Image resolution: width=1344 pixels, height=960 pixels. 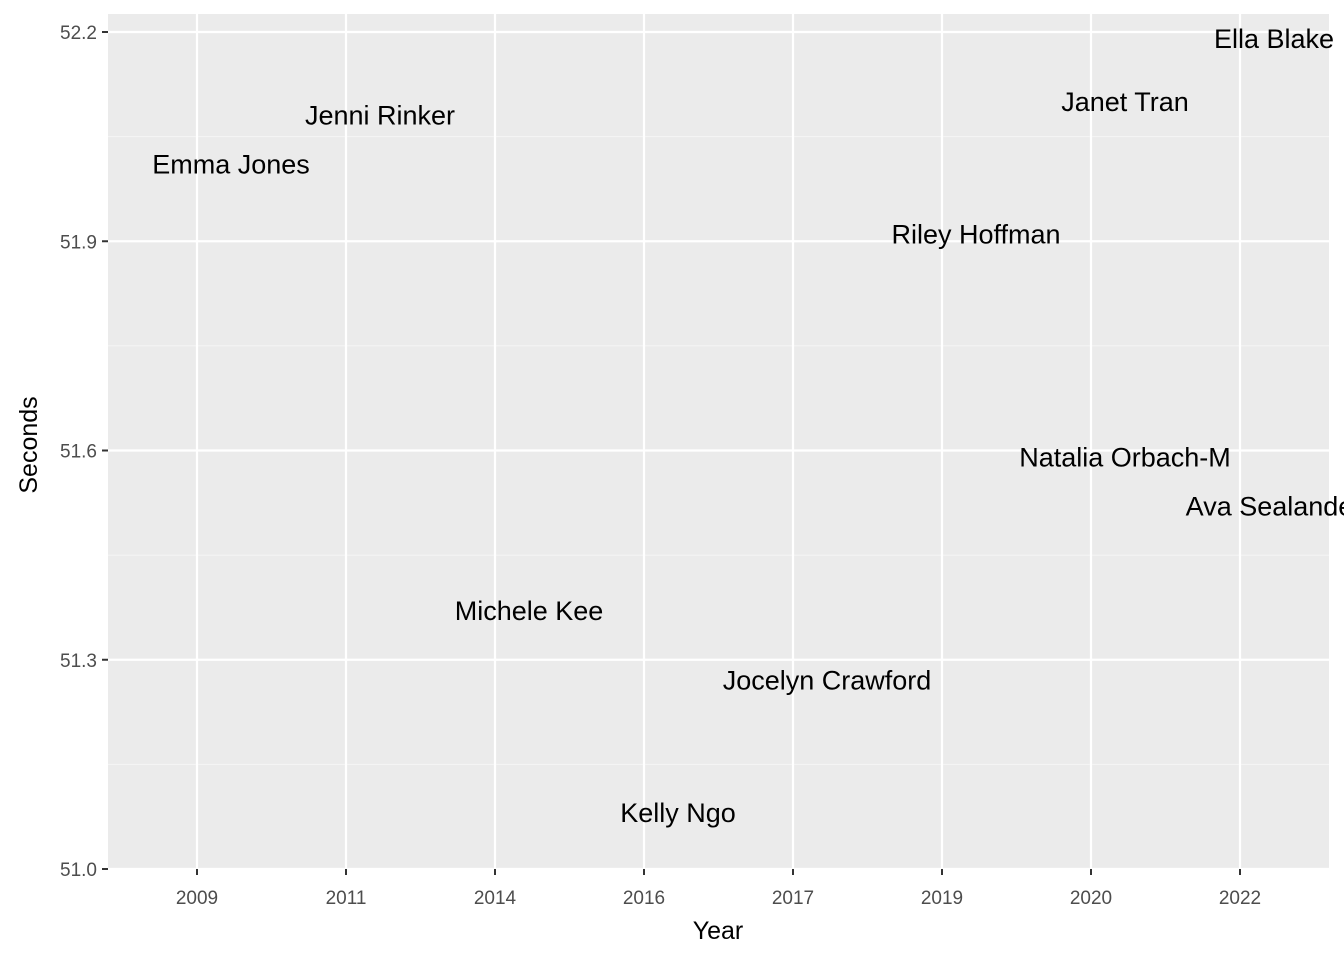 I want to click on point-label: Kelly Ngo, so click(x=678, y=813).